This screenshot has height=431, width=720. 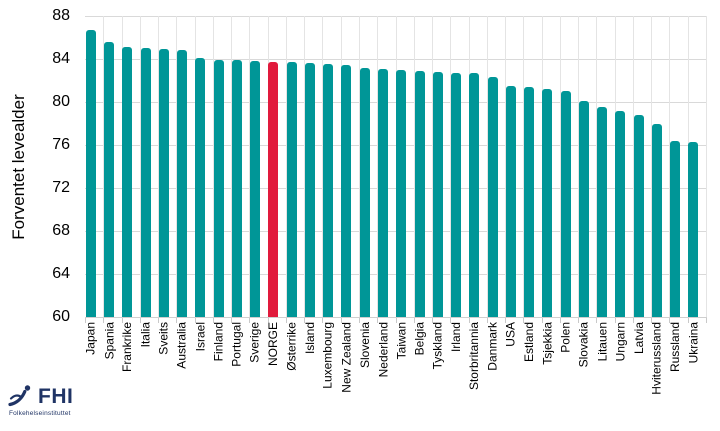 What do you see at coordinates (61, 144) in the screenshot?
I see `y-tick-label: 76` at bounding box center [61, 144].